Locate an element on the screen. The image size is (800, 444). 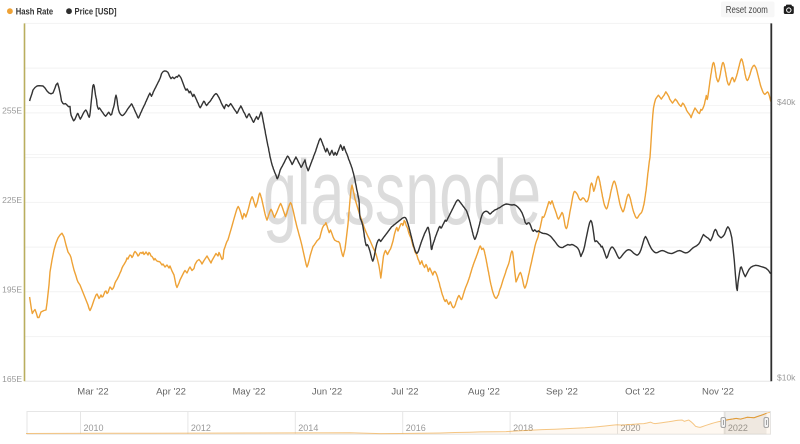
svg-text: 195E is located at coordinates (12, 289).